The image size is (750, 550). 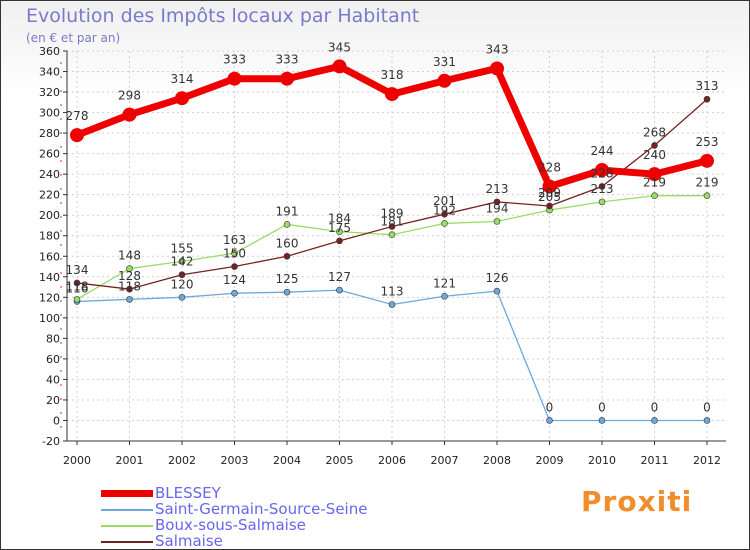 What do you see at coordinates (550, 460) in the screenshot?
I see `x-tick-label: 2009` at bounding box center [550, 460].